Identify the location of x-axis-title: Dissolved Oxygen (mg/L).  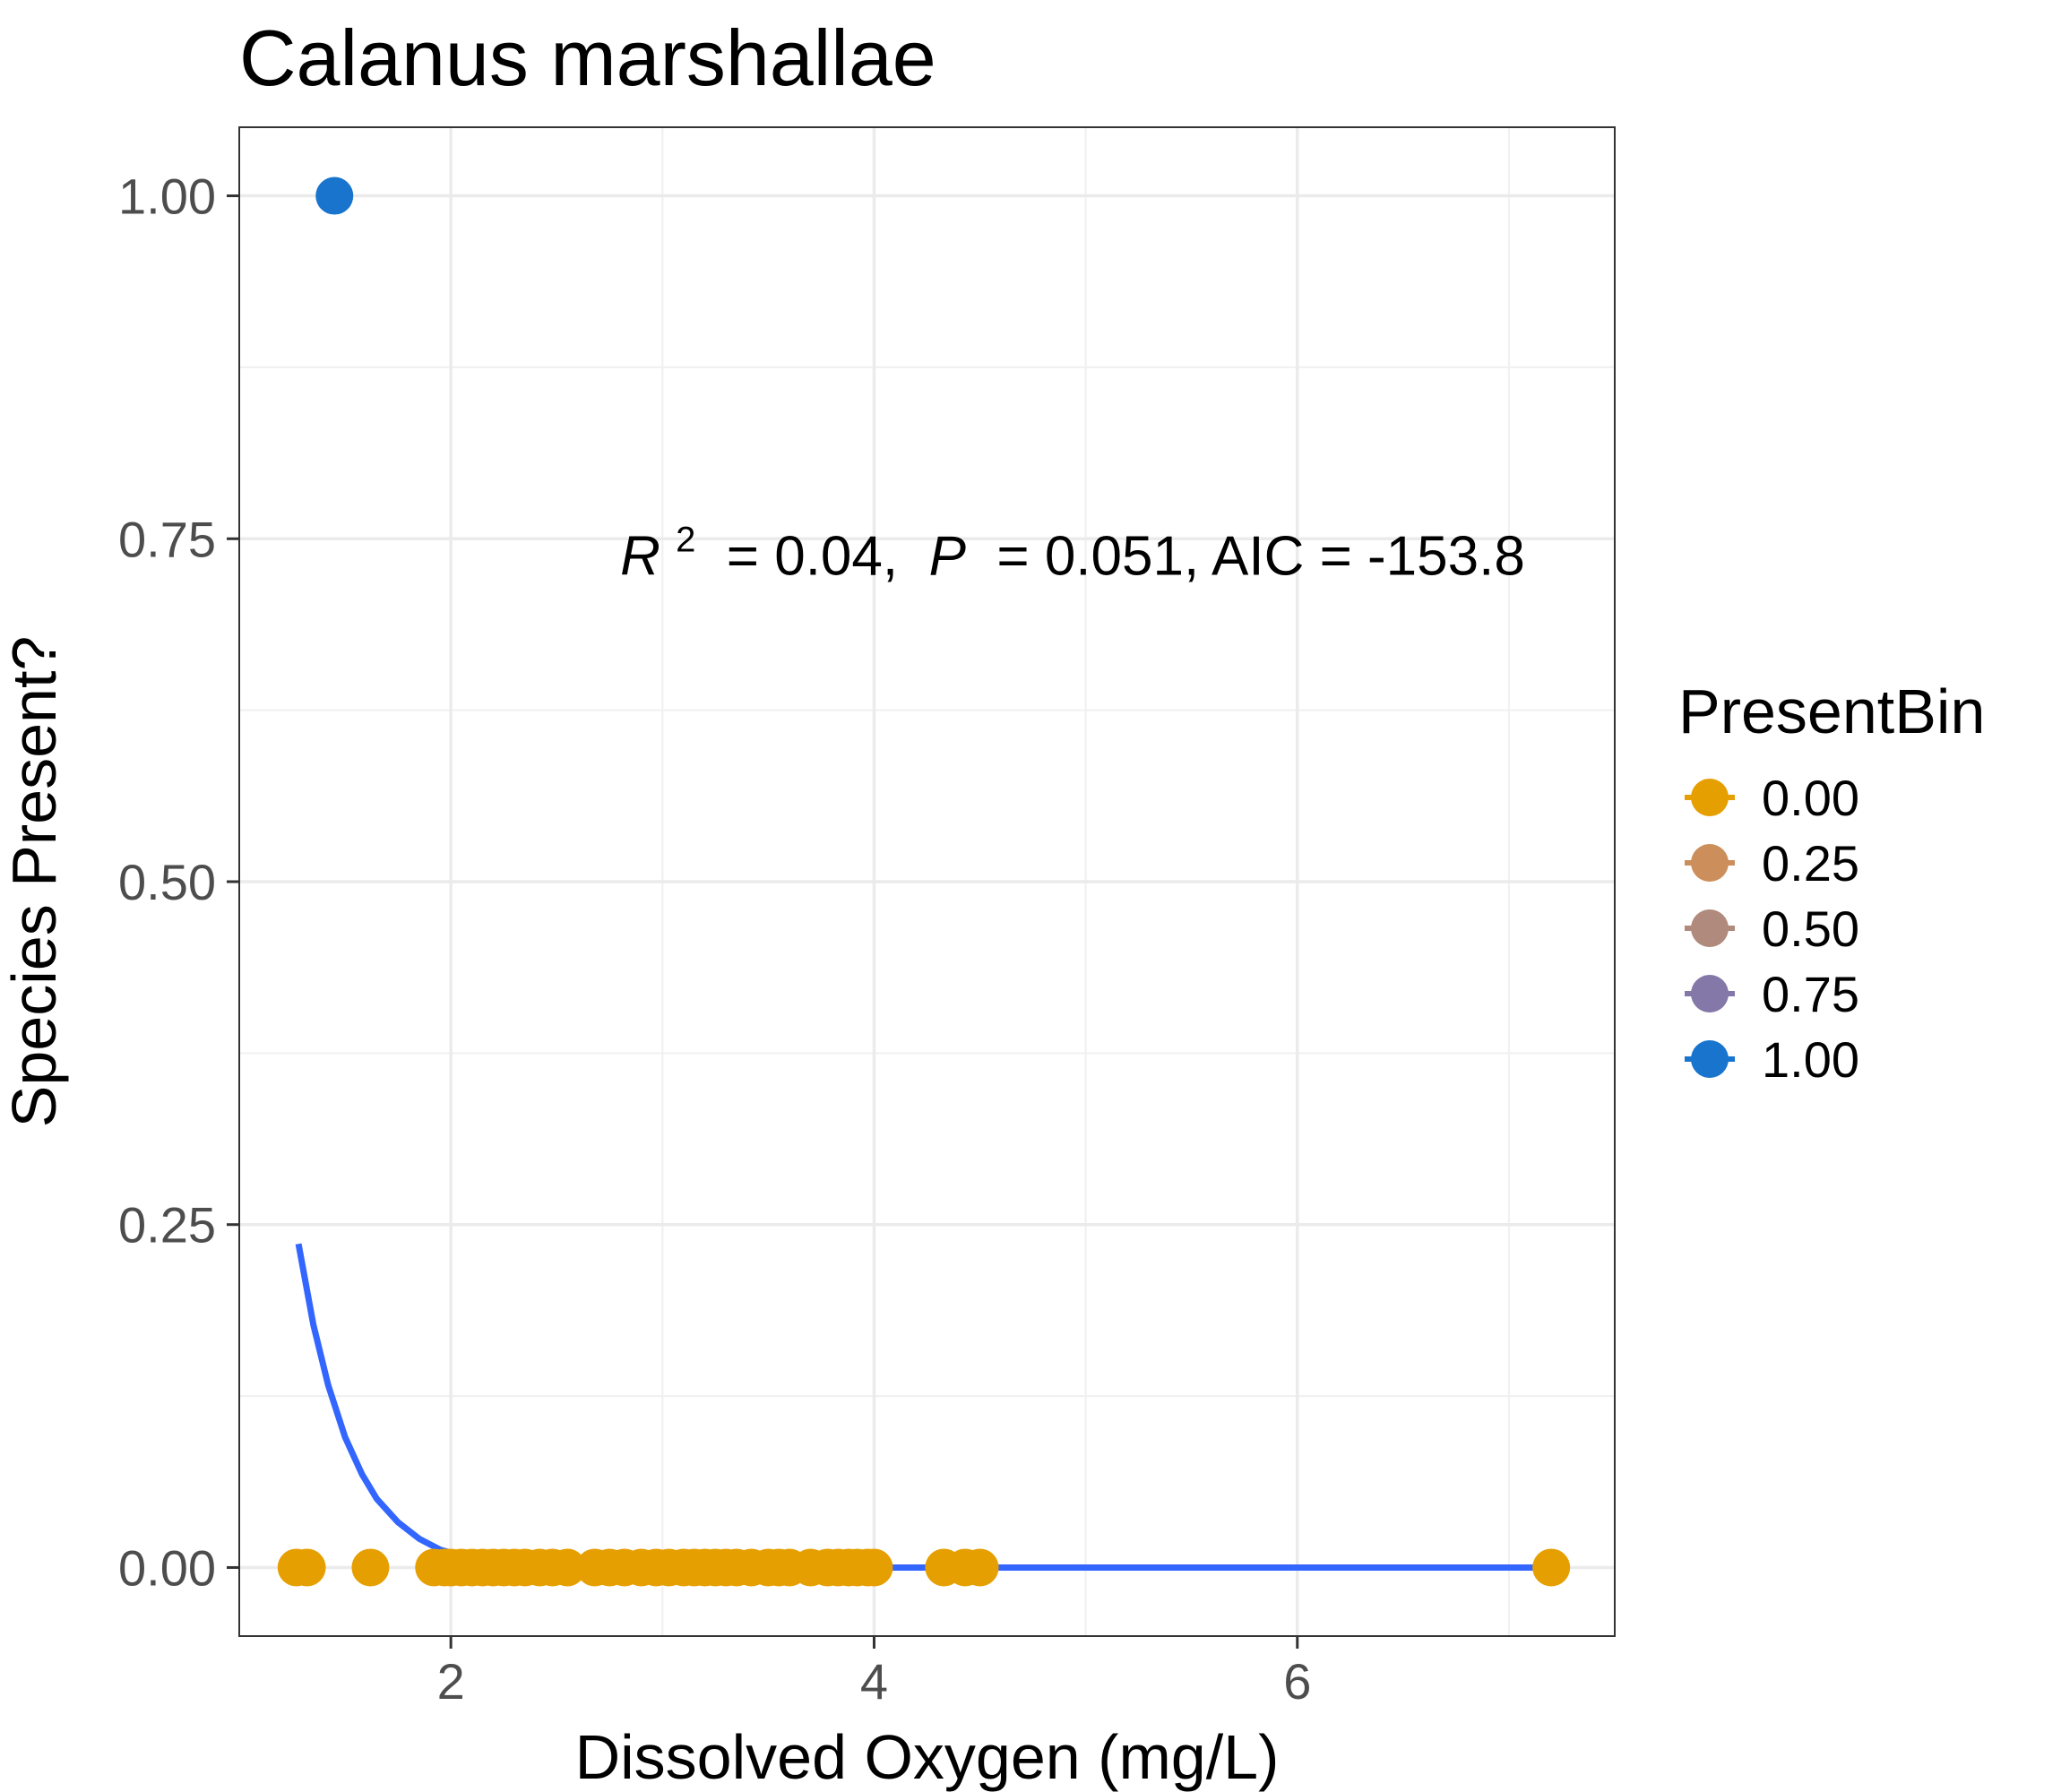
(927, 1757).